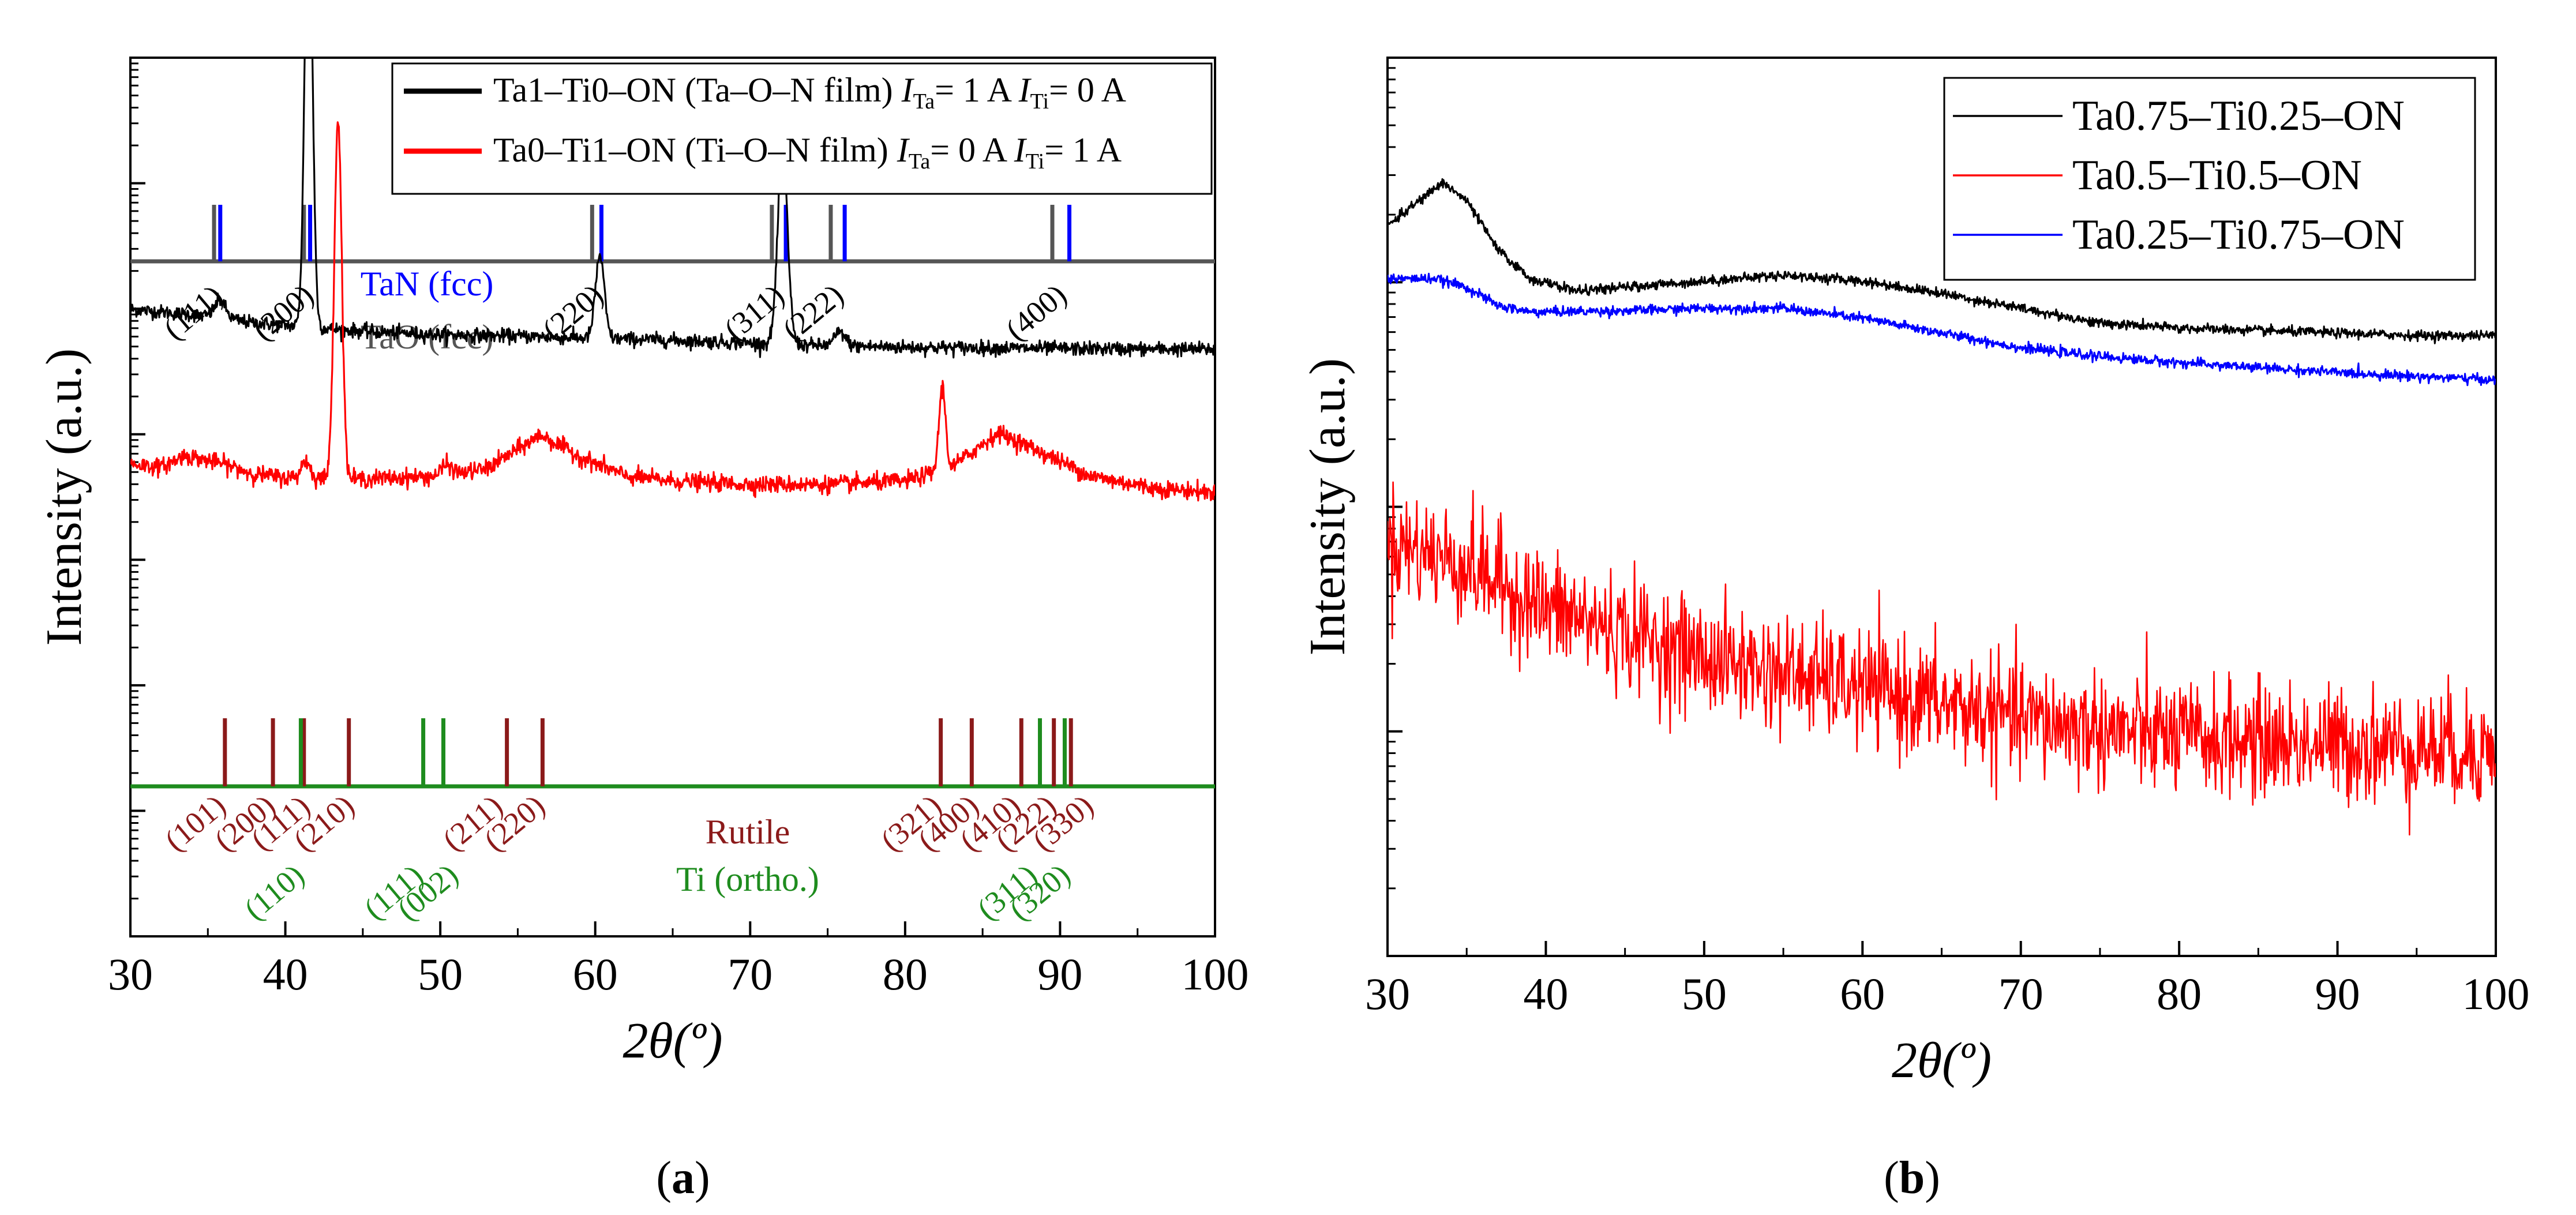  What do you see at coordinates (1942, 261) in the screenshot?
I see `series-ta075-ti025-on` at bounding box center [1942, 261].